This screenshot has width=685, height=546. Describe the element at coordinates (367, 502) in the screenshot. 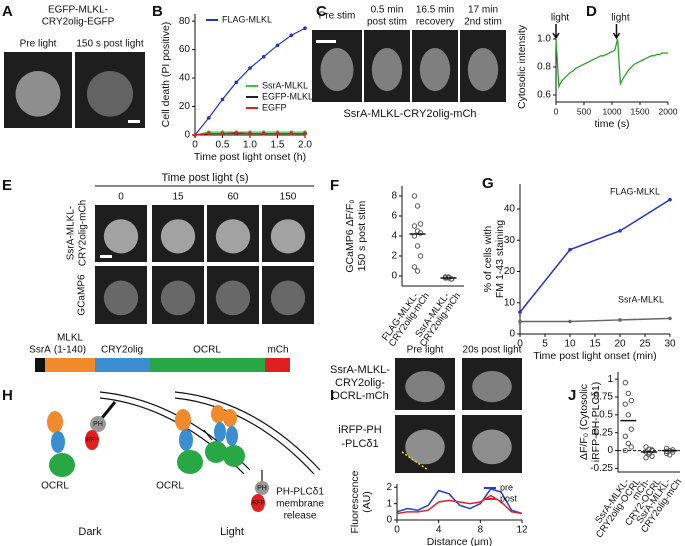

I see `y-axis-label: (AU)` at that location.